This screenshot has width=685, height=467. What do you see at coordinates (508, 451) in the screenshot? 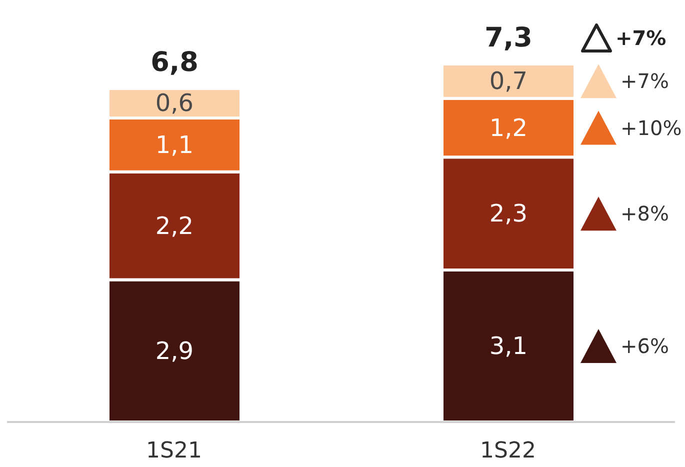
I see `x-tick-label: 1S22` at bounding box center [508, 451].